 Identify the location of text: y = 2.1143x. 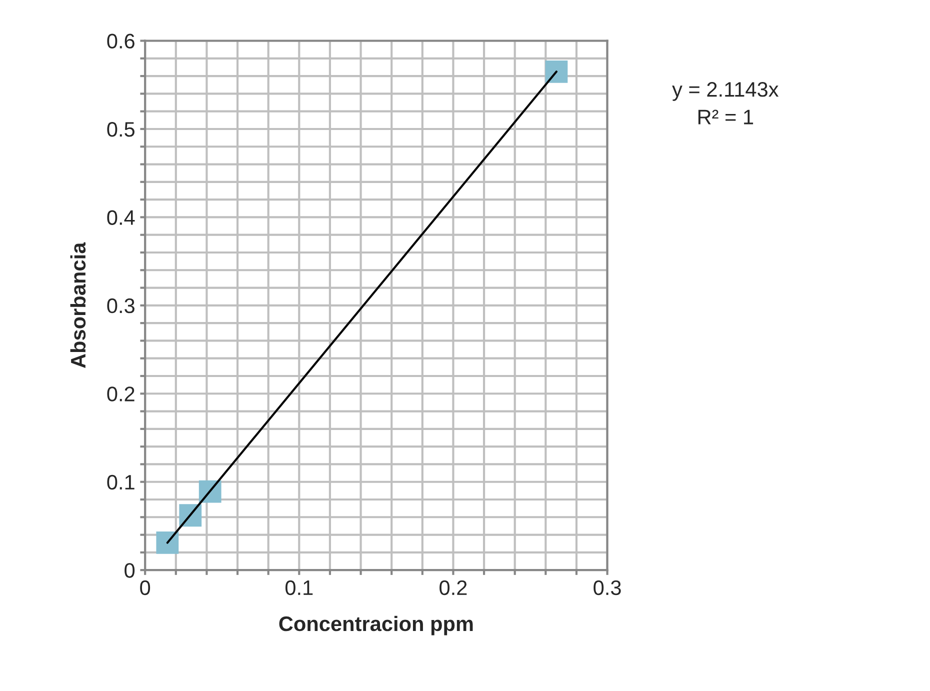
(725, 91).